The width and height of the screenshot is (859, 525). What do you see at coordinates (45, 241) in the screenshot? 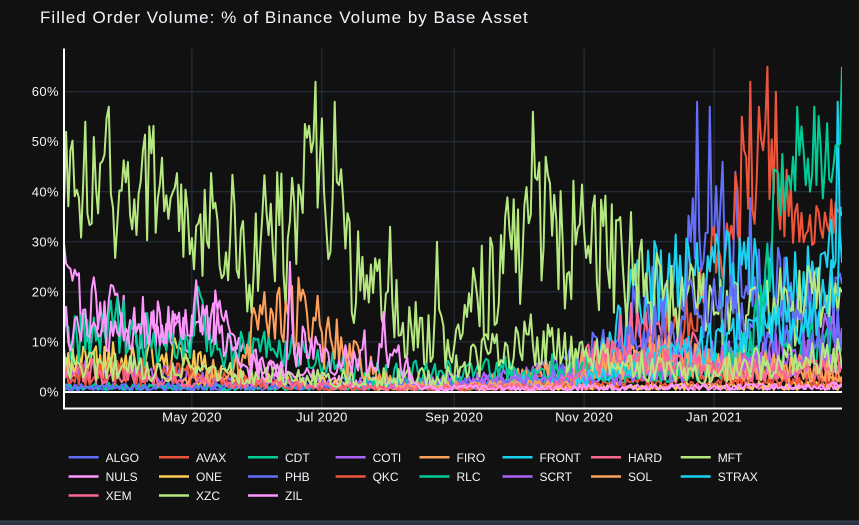
I see `svg-text: 30%` at bounding box center [45, 241].